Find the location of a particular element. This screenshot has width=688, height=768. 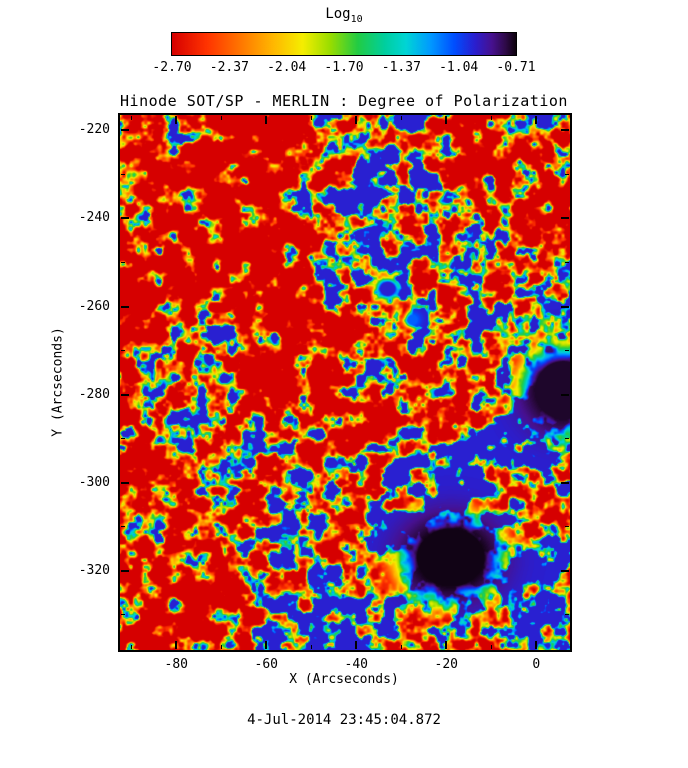

colorbar-scale-label: Log10 is located at coordinates (344, 15).